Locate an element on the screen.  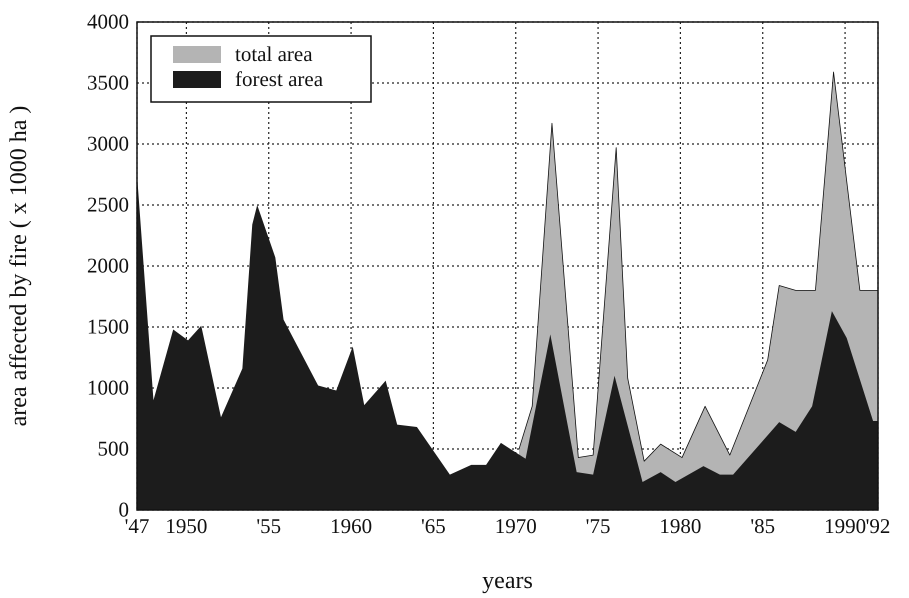
x-tick-label: '92 is located at coordinates (878, 526).